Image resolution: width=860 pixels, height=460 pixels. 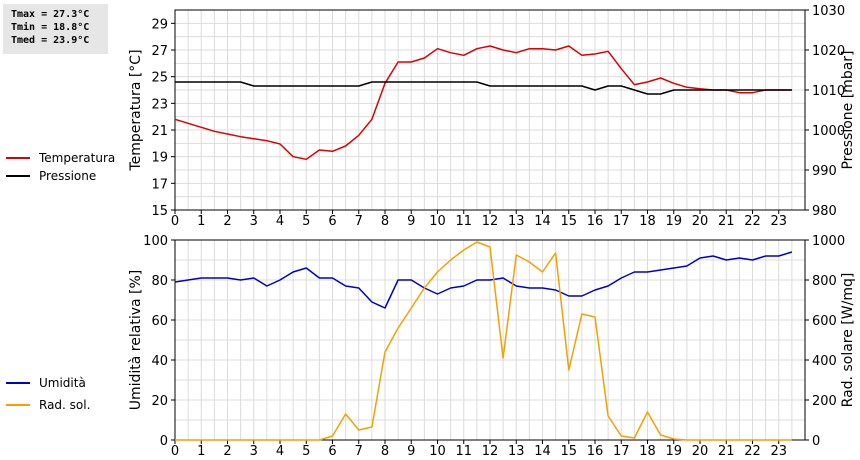 I want to click on y-tick-label-right: 1030, so click(x=828, y=11).